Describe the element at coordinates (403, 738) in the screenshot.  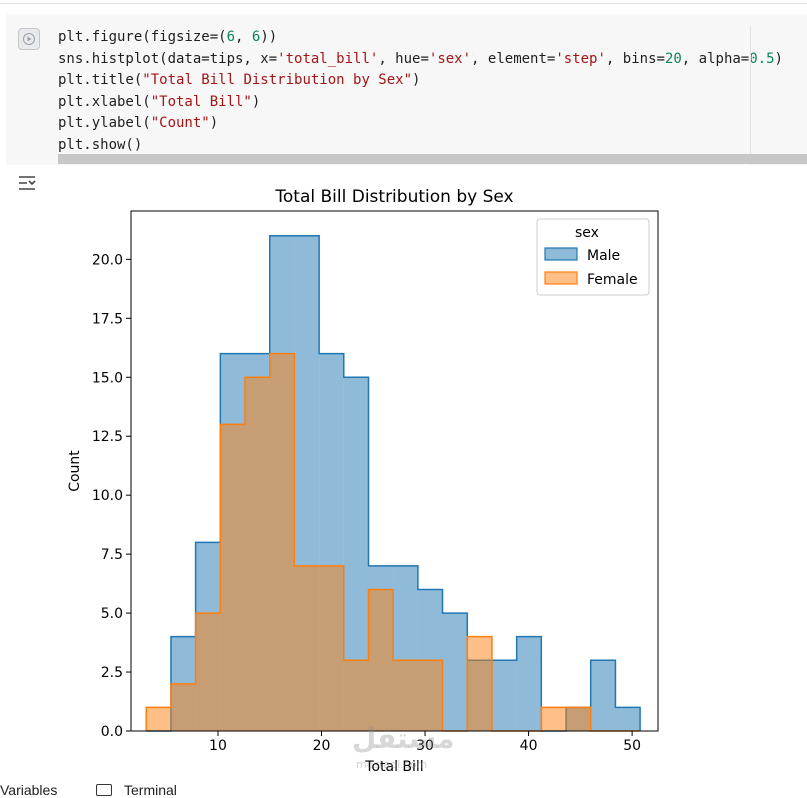
I see `watermark-logo: مستقل` at that location.